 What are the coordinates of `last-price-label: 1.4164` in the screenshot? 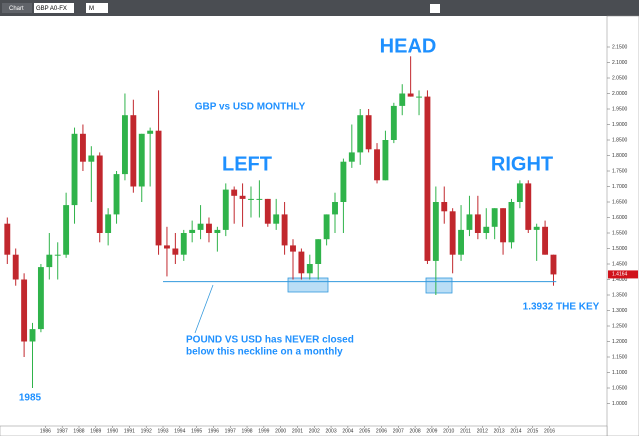 It's located at (620, 275).